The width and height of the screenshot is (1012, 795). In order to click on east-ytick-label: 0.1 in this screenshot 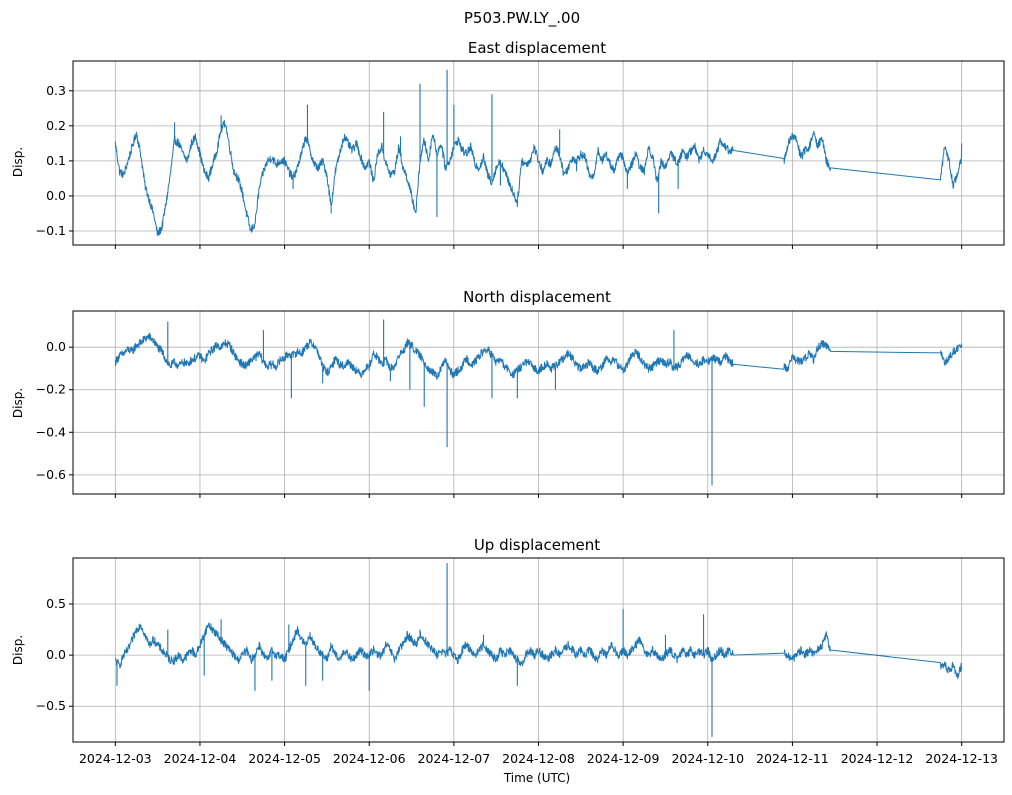, I will do `click(56, 160)`.